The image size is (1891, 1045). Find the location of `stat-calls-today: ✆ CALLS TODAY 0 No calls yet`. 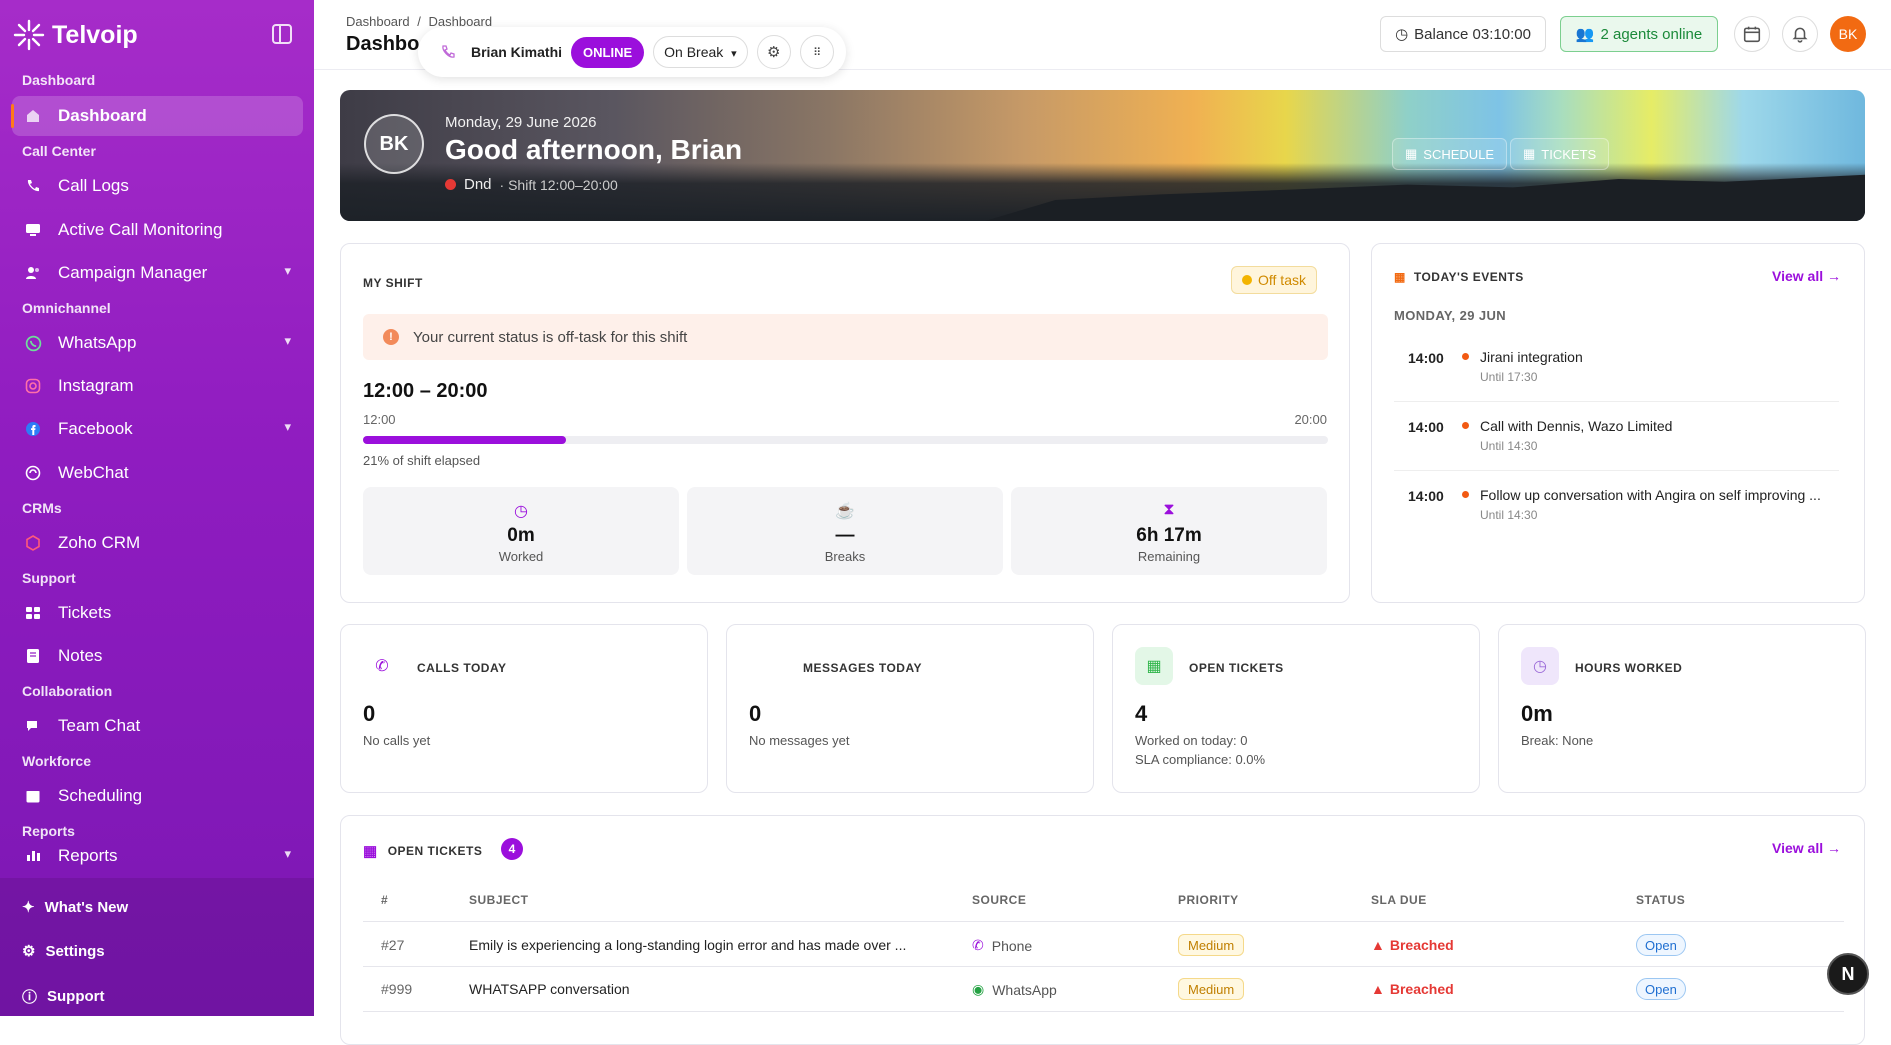

stat-calls-today: ✆ CALLS TODAY 0 No calls yet is located at coordinates (524, 708).